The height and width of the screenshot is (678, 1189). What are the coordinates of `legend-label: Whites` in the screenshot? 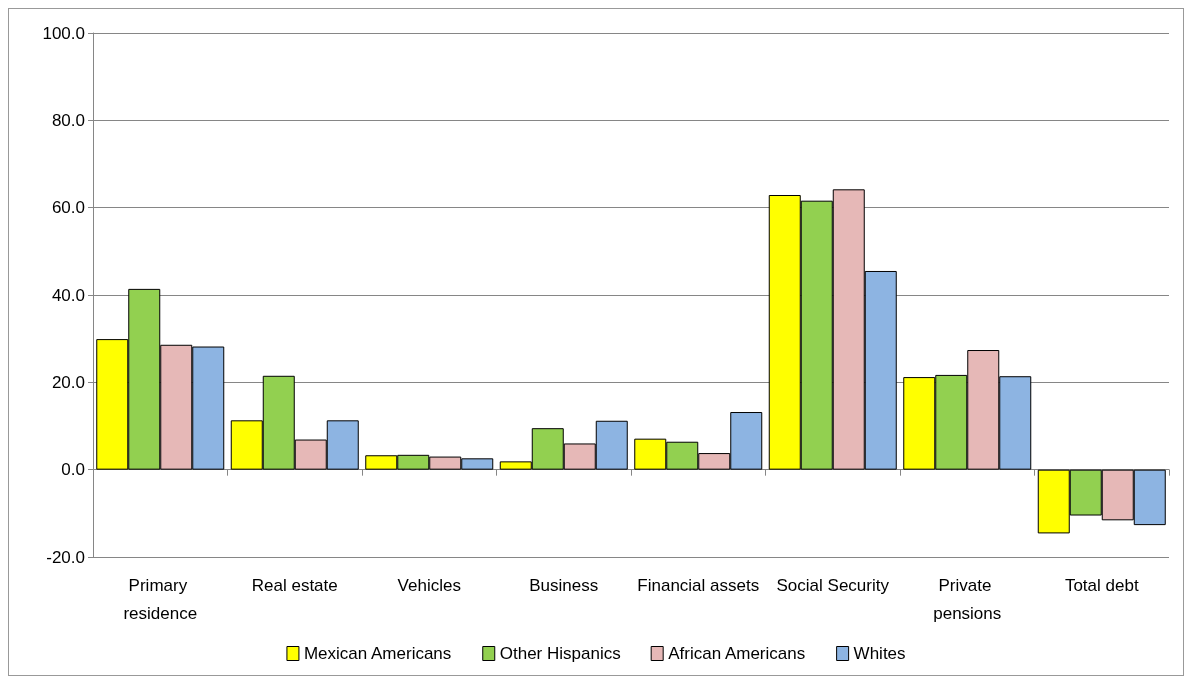 It's located at (879, 653).